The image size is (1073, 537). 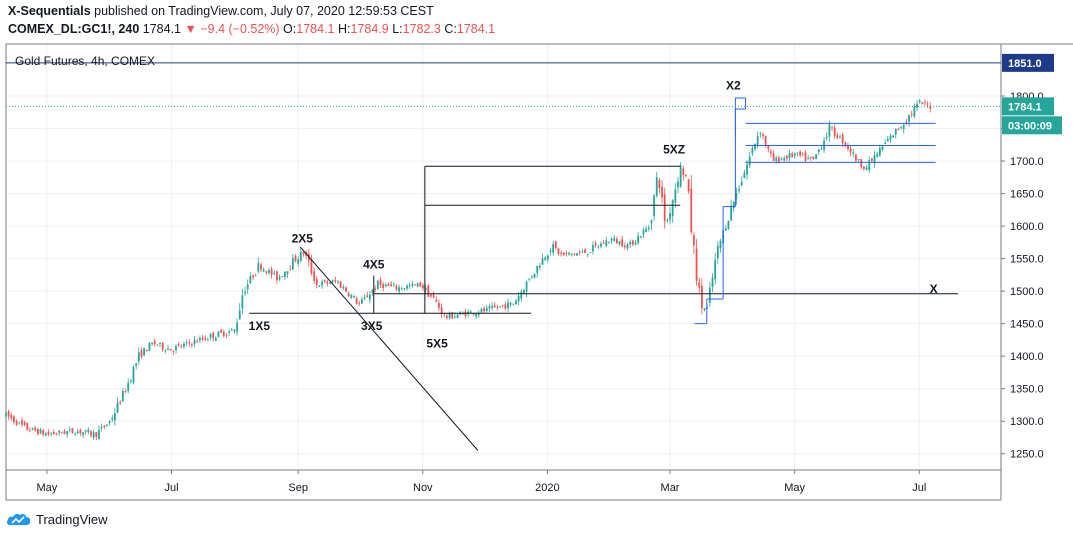 I want to click on high-label: H:, so click(x=344, y=29).